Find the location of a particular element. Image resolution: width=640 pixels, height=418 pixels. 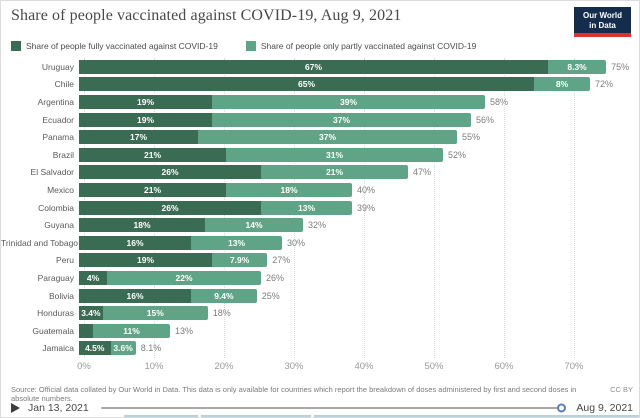

stacked-bar: 19% 7.9% is located at coordinates (173, 260).